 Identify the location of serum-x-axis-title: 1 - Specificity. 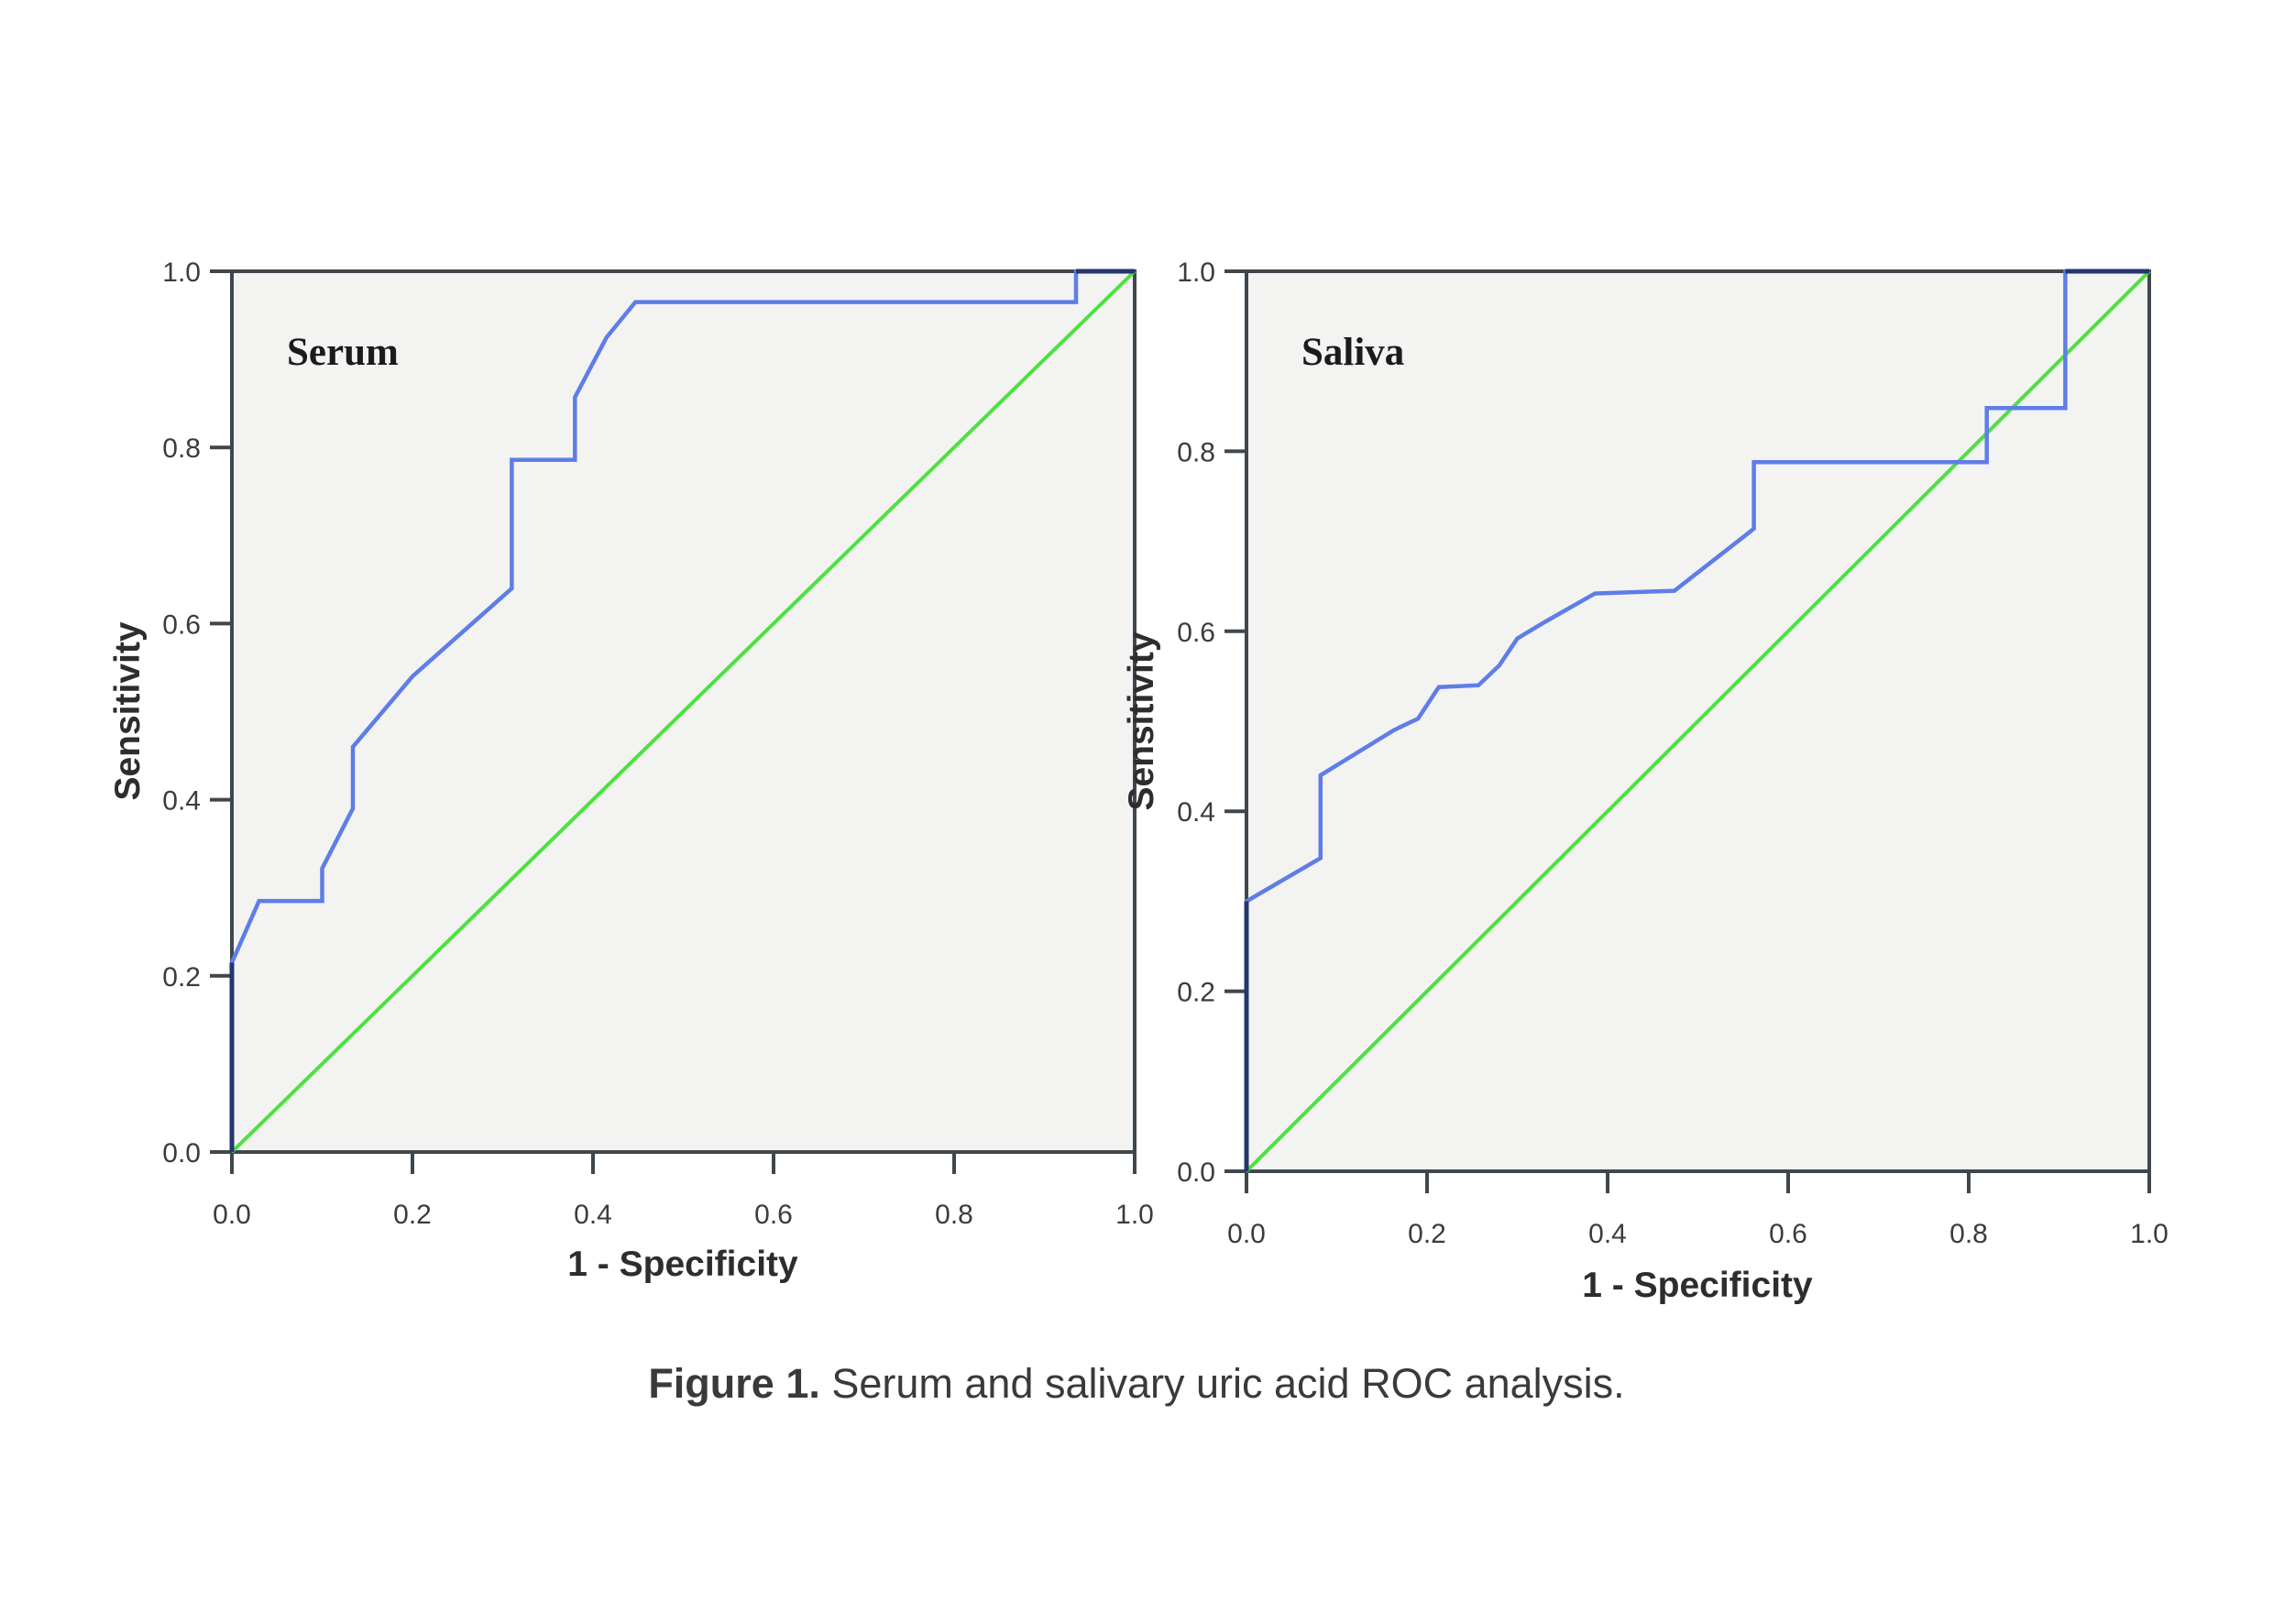
(682, 1264).